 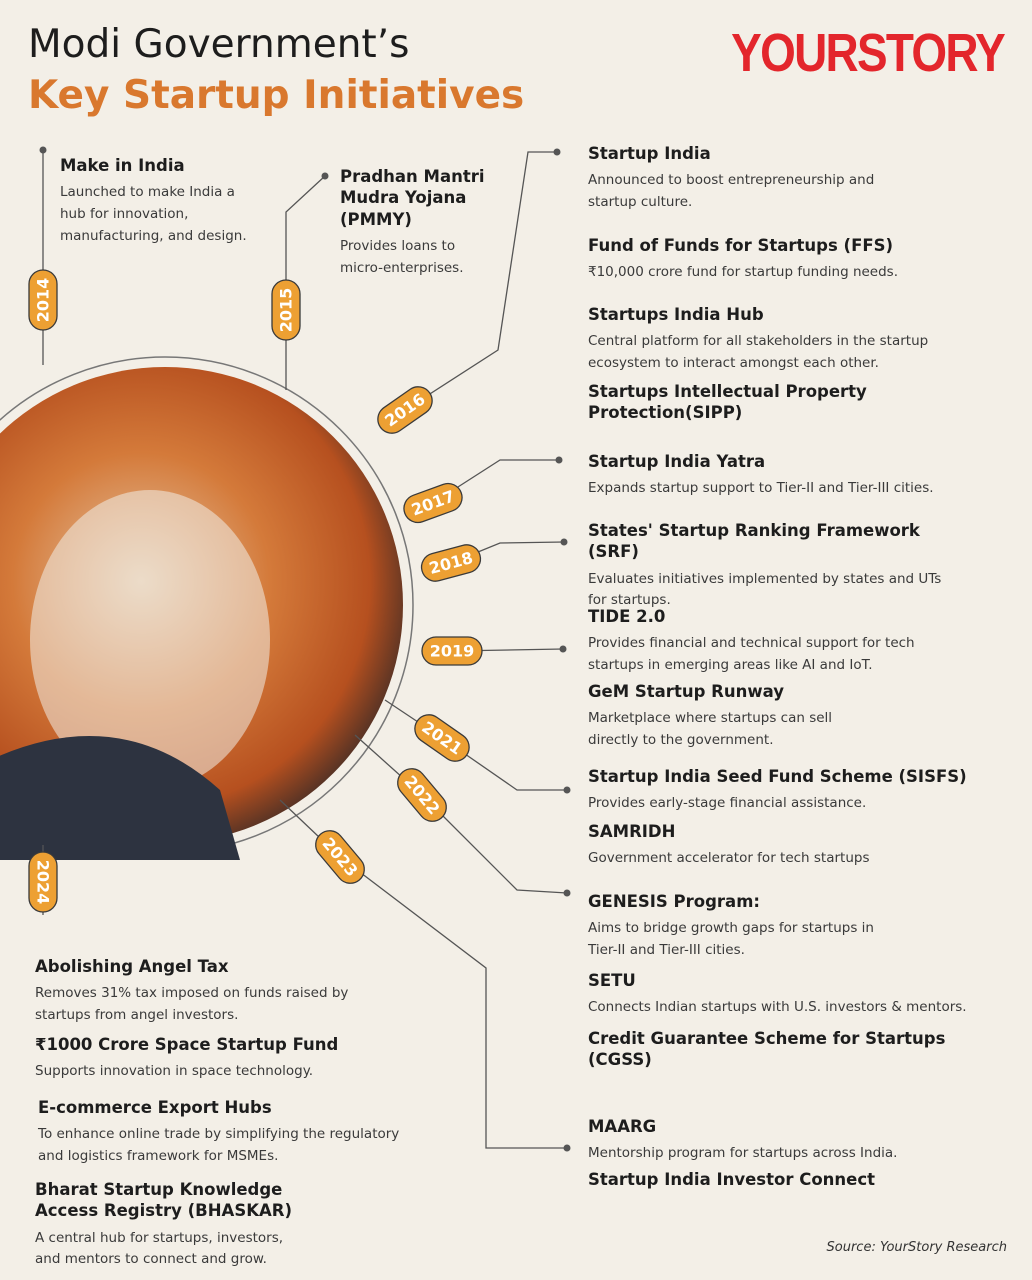 What do you see at coordinates (676, 314) in the screenshot?
I see `initiative-title: Startups India Hub` at bounding box center [676, 314].